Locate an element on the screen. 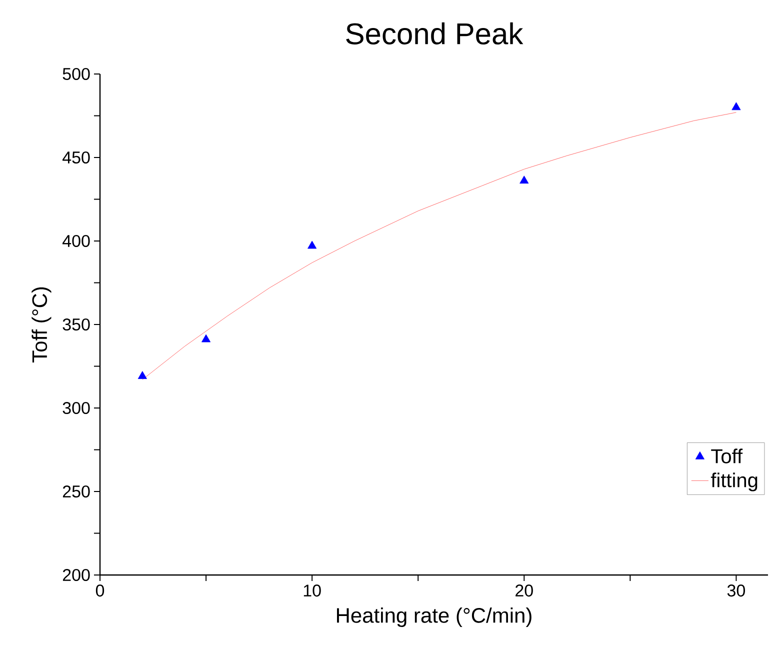 The width and height of the screenshot is (770, 653). y-tick-label: 250 is located at coordinates (76, 491).